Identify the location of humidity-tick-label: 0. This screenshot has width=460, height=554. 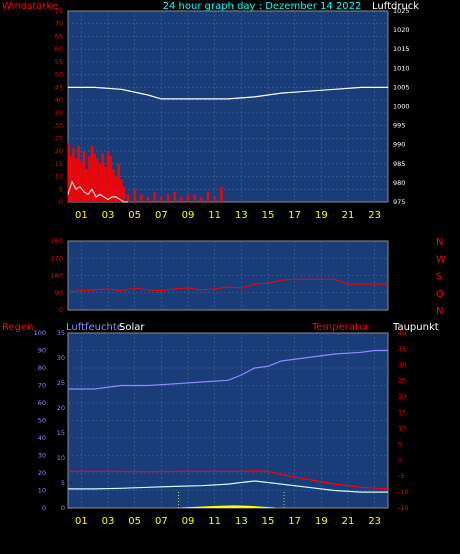
(63, 508).